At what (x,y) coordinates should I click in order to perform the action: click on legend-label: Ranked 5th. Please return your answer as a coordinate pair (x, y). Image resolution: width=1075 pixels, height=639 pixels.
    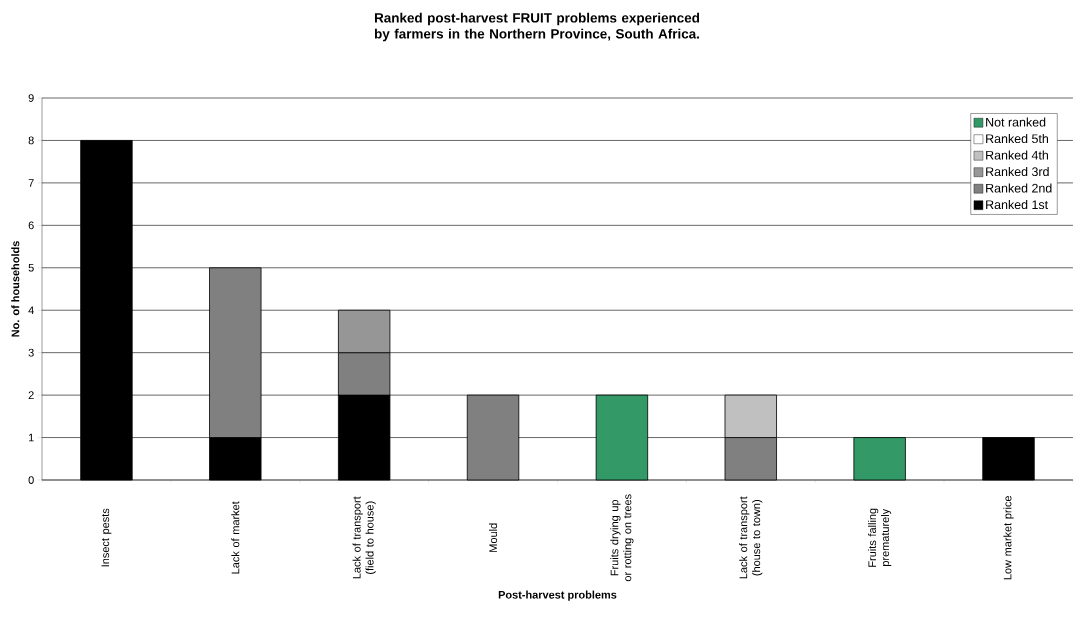
    Looking at the image, I should click on (1017, 138).